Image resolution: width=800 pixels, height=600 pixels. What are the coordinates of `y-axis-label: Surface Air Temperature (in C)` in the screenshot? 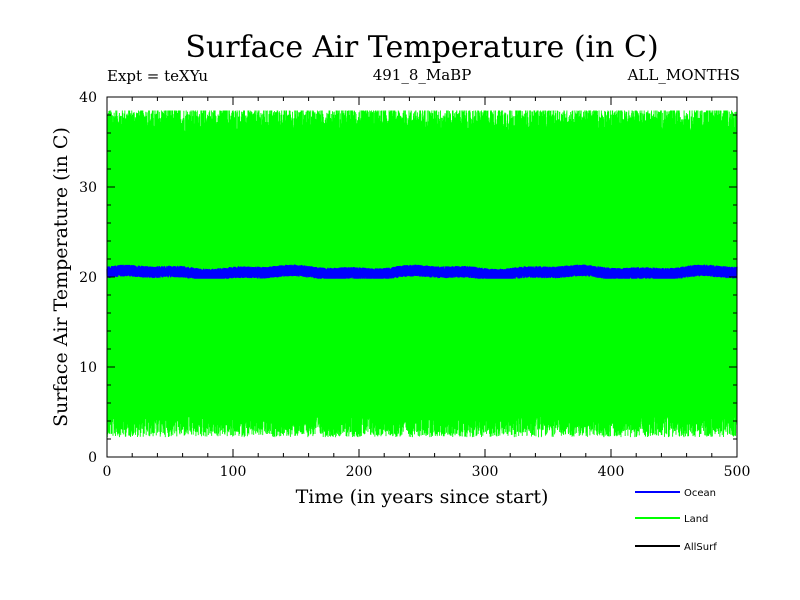 It's located at (61, 277).